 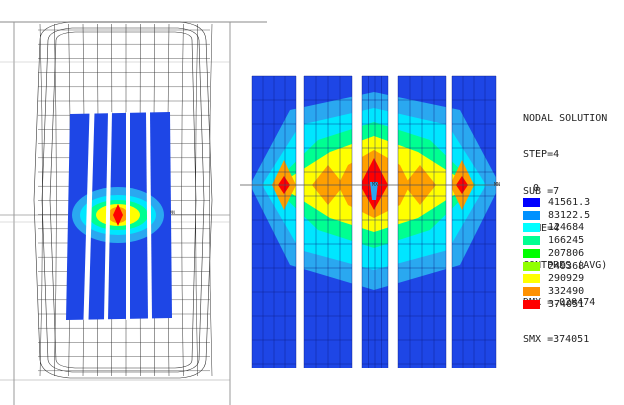 What do you see at coordinates (119, 216) in the screenshot?
I see `contact-patch-left` at bounding box center [119, 216].